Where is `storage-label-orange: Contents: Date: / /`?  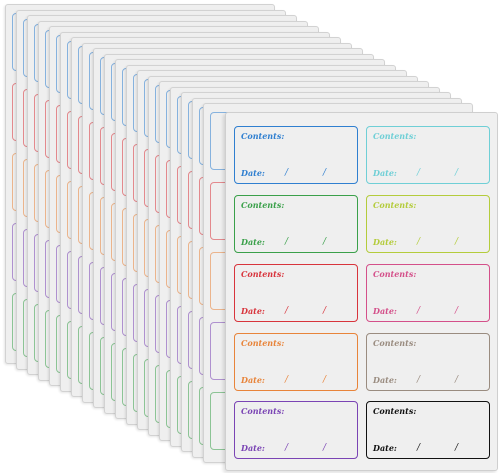 storage-label-orange: Contents: Date: / / is located at coordinates (296, 362).